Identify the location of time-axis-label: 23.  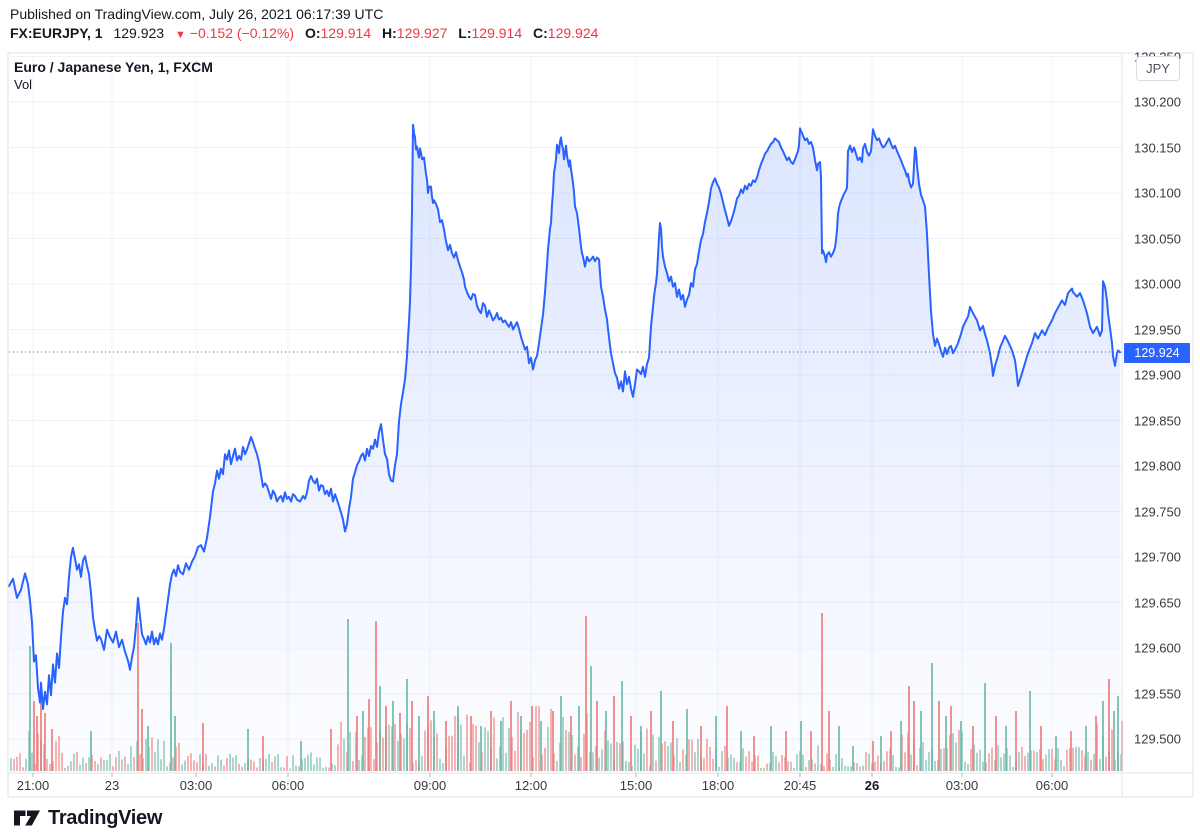
(112, 785).